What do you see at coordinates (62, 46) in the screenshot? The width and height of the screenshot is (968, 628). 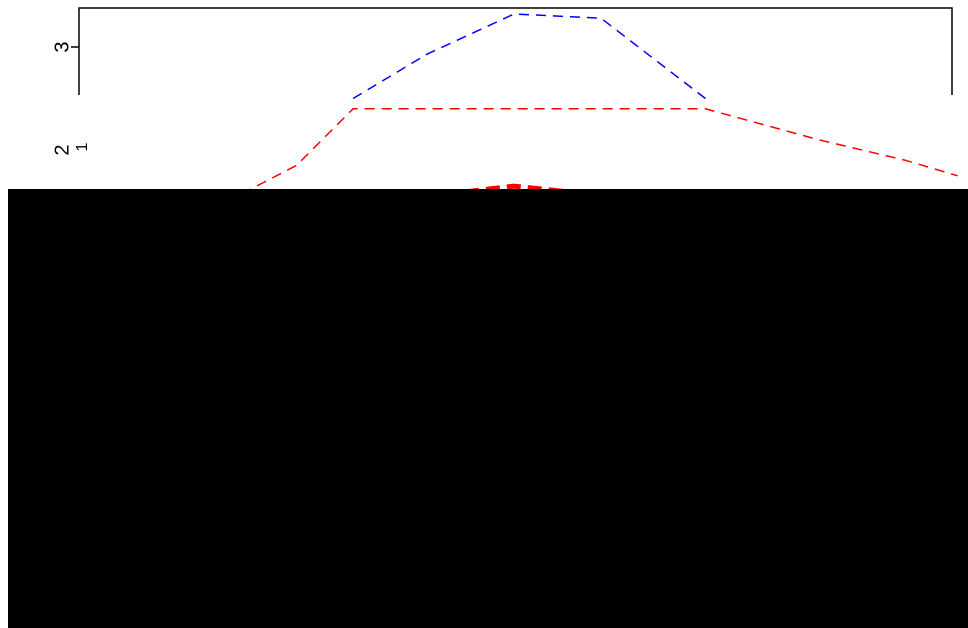 I see `y-tick-label-3: 3` at bounding box center [62, 46].